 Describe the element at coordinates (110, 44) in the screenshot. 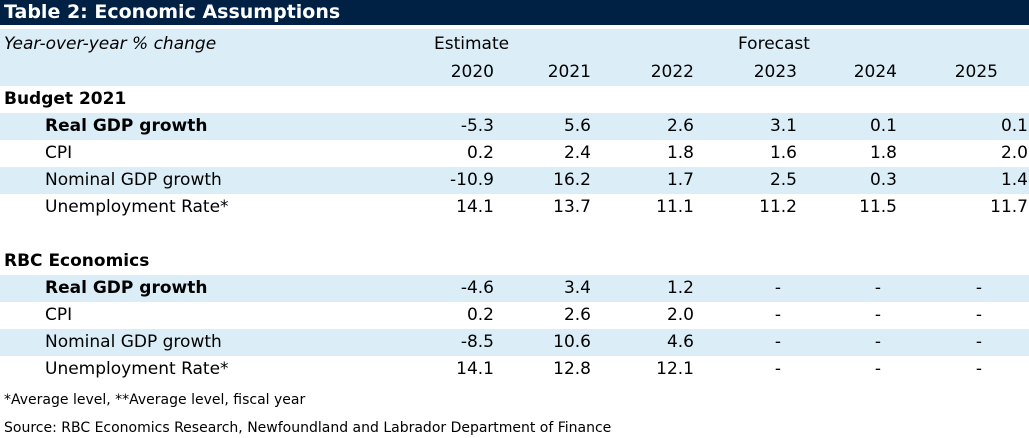

I see `row-label-header: Year-over-year % change` at that location.